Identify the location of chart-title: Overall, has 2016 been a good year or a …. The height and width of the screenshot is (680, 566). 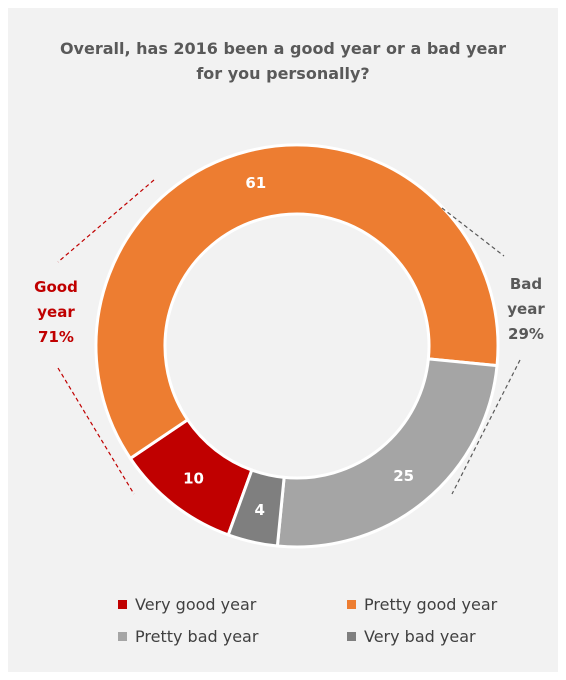
(283, 61).